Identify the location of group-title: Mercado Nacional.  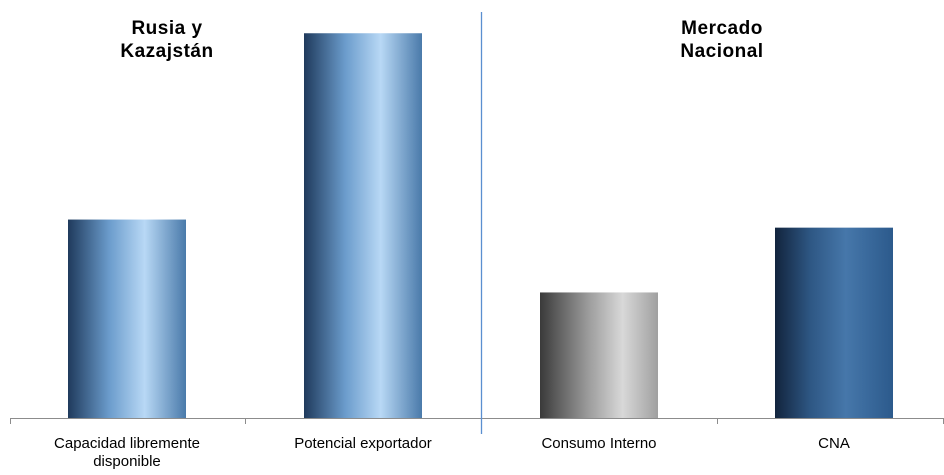
(721, 40).